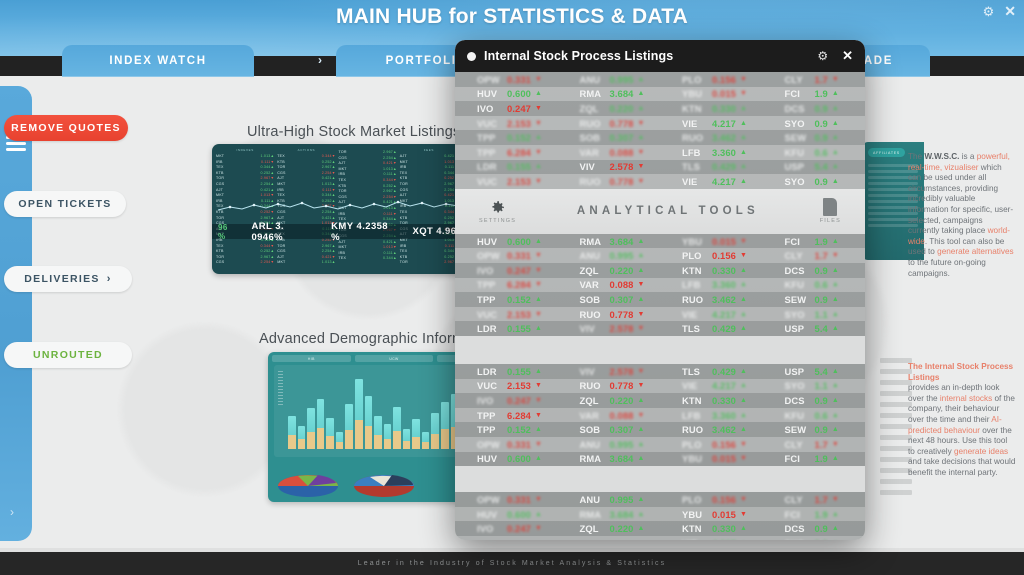 The width and height of the screenshot is (1024, 575). I want to click on stock-symbol: CLY, so click(793, 79).